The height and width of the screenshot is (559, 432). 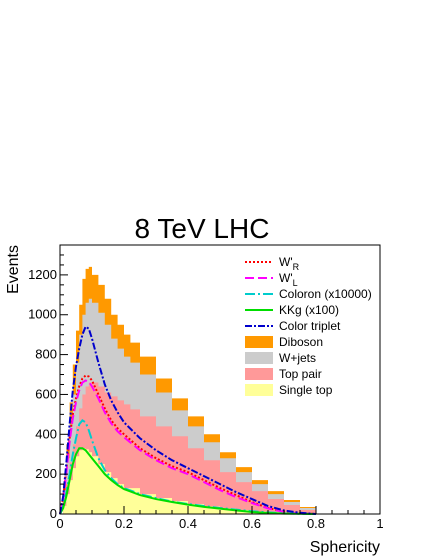 What do you see at coordinates (42, 274) in the screenshot?
I see `y-tick-label: 1200` at bounding box center [42, 274].